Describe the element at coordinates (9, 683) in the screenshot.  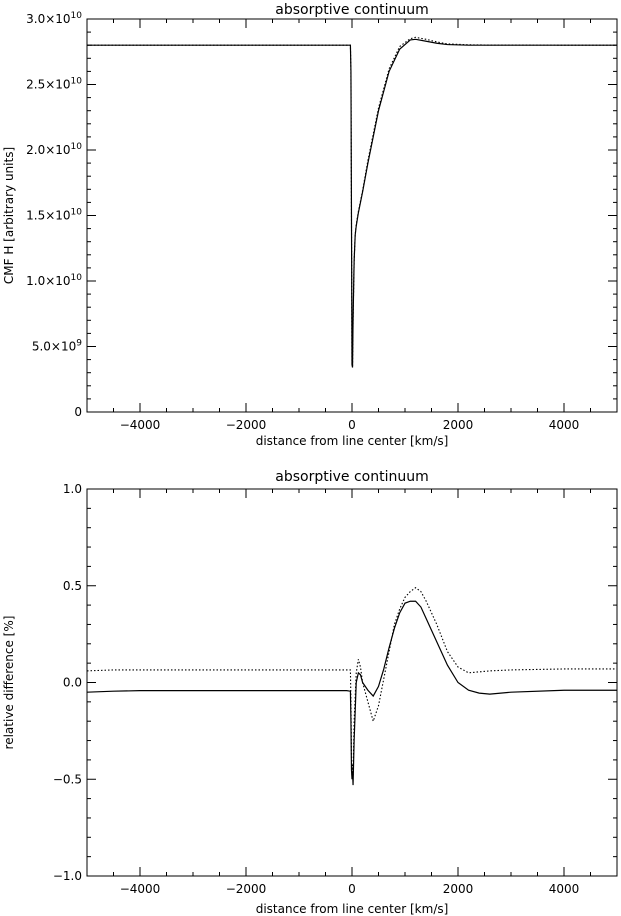
I see `panel2-y-axis-label: relative difference [%]` at that location.